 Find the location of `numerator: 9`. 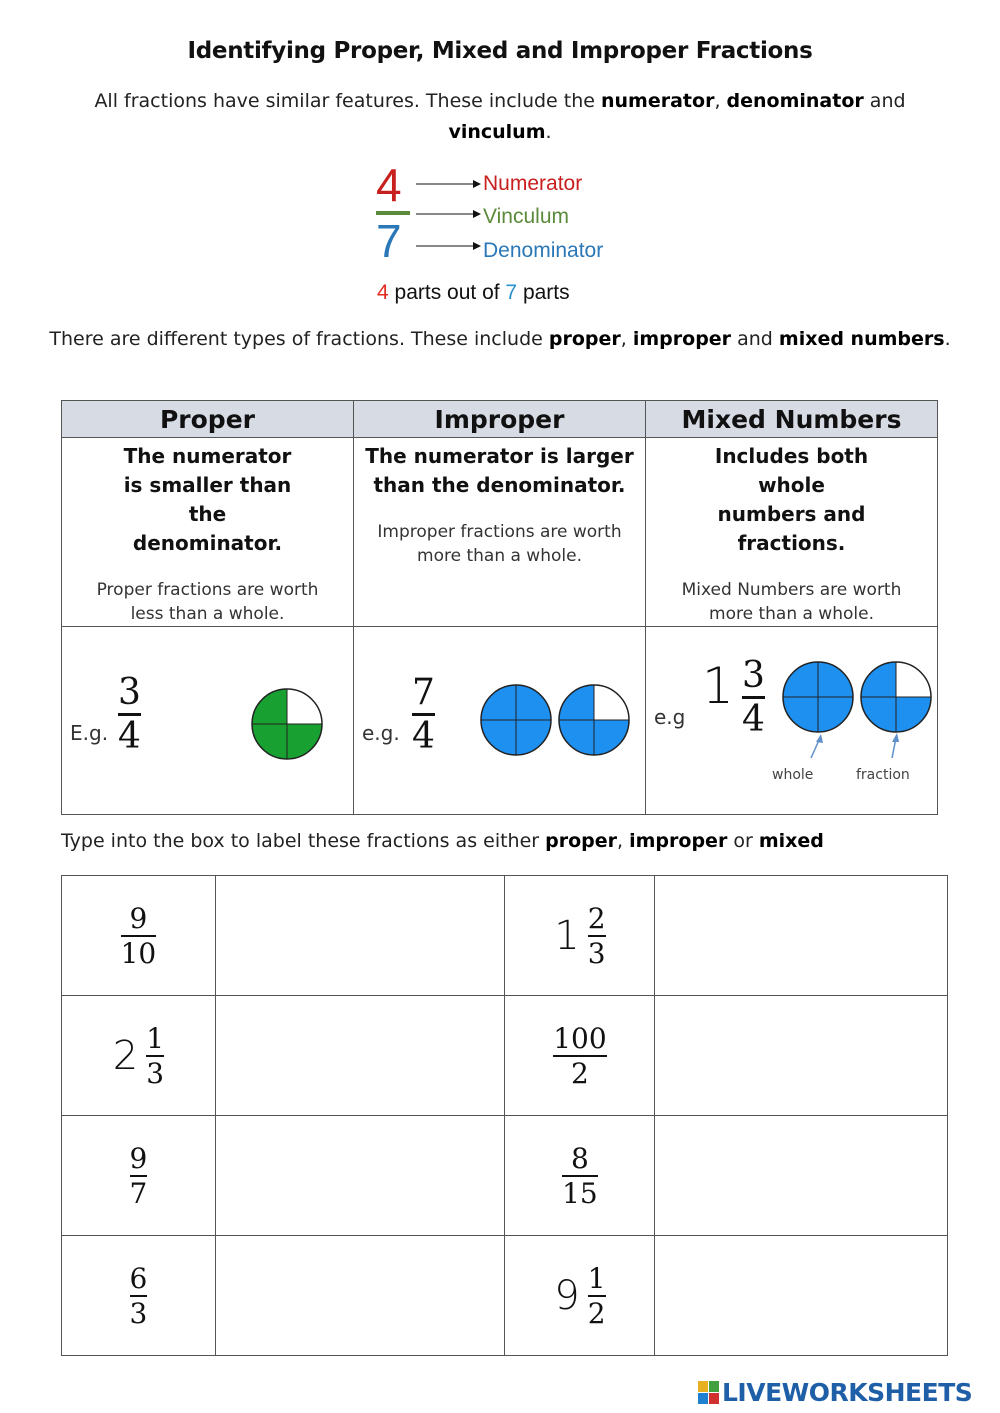

numerator: 9 is located at coordinates (138, 918).